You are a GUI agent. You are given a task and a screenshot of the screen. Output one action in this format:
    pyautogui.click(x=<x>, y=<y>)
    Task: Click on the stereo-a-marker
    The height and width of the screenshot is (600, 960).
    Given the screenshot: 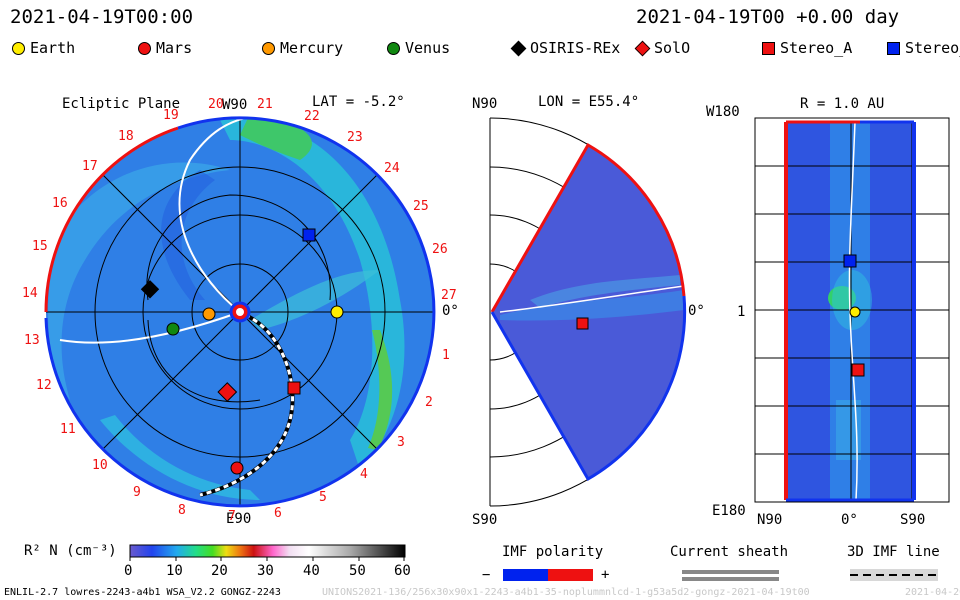 What is the action you would take?
    pyautogui.click(x=294, y=388)
    